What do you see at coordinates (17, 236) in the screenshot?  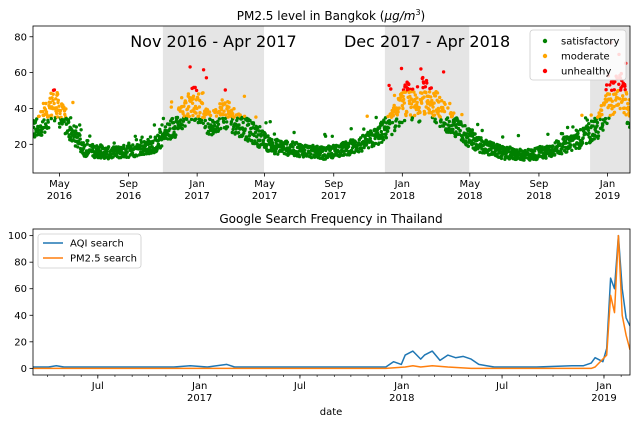 I see `search-ytick-label: 100` at bounding box center [17, 236].